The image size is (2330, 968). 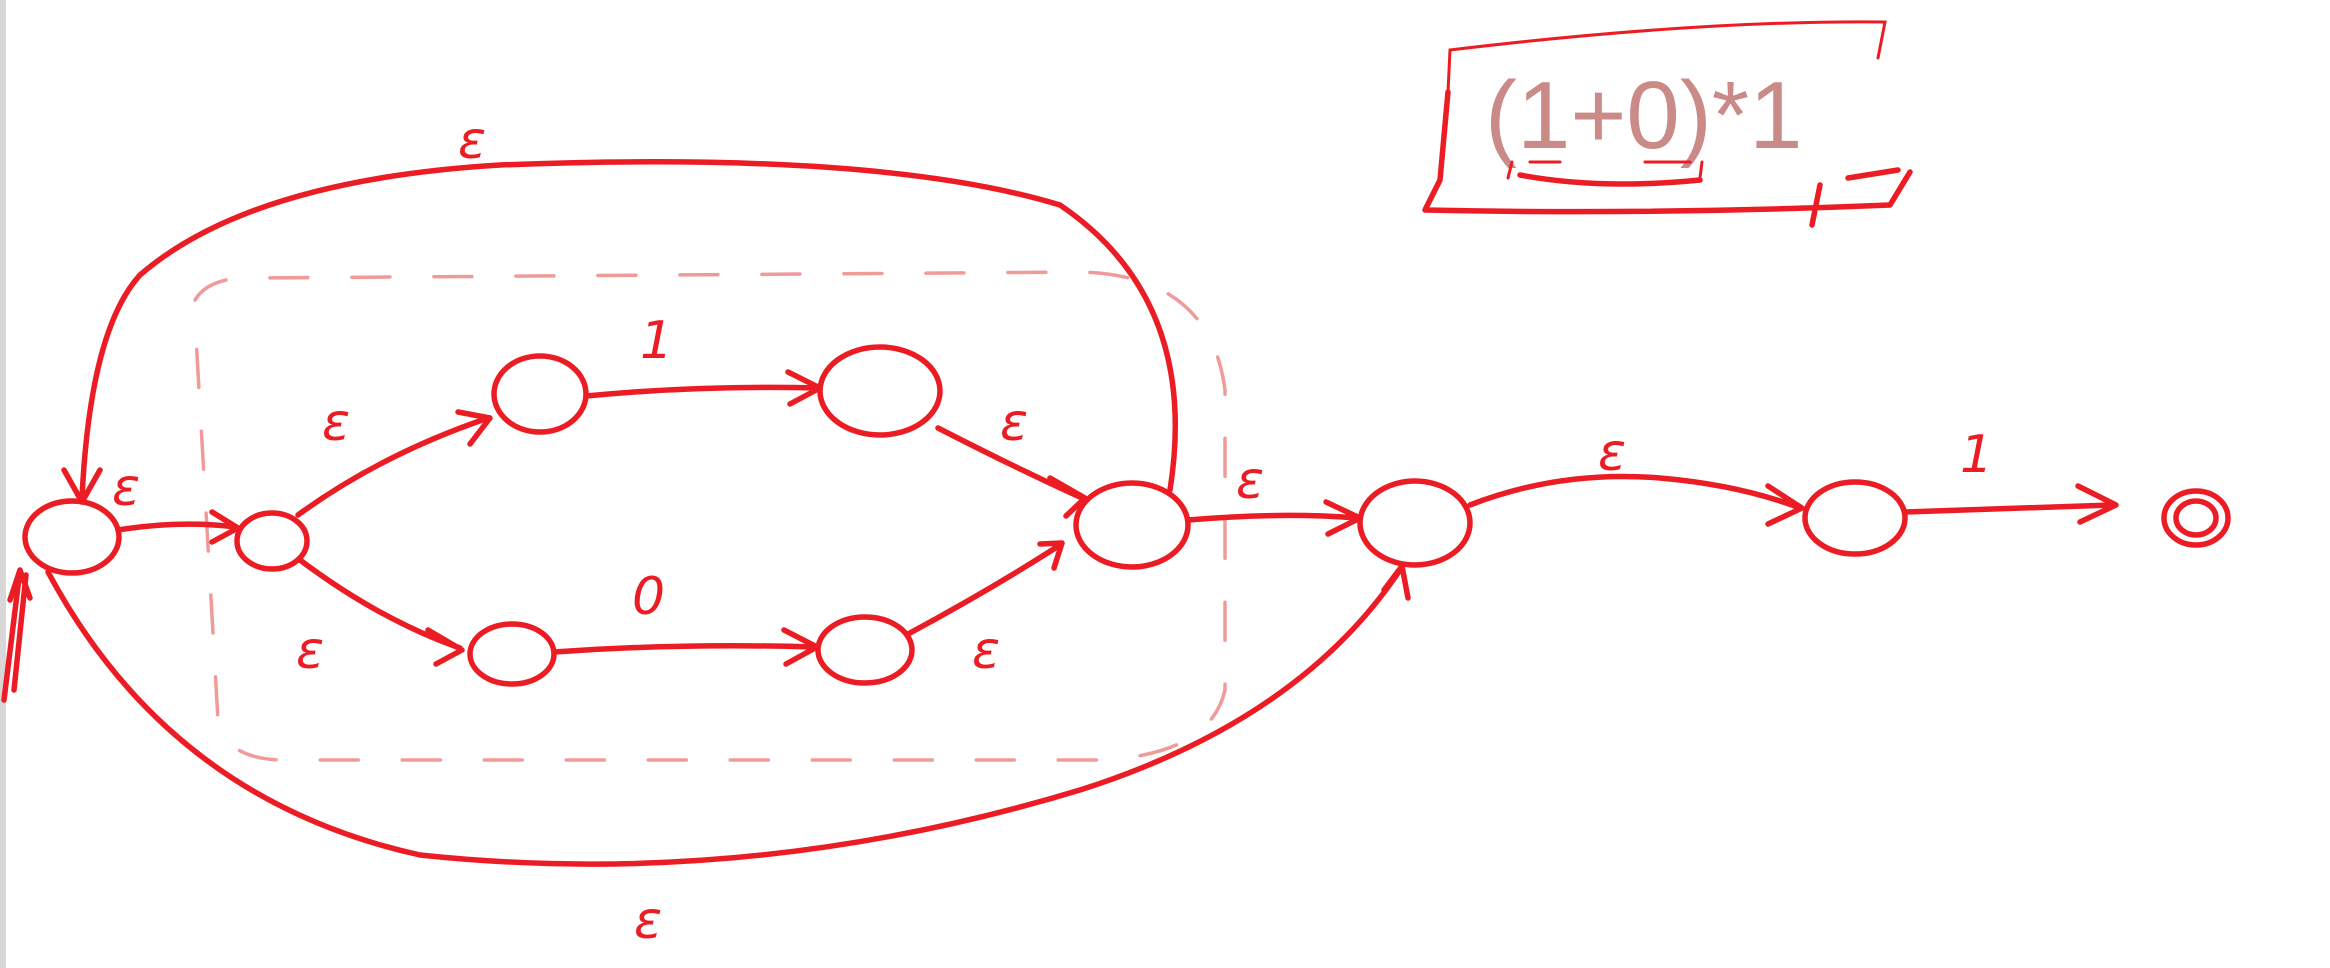 I want to click on state-q8, so click(x=1855, y=518).